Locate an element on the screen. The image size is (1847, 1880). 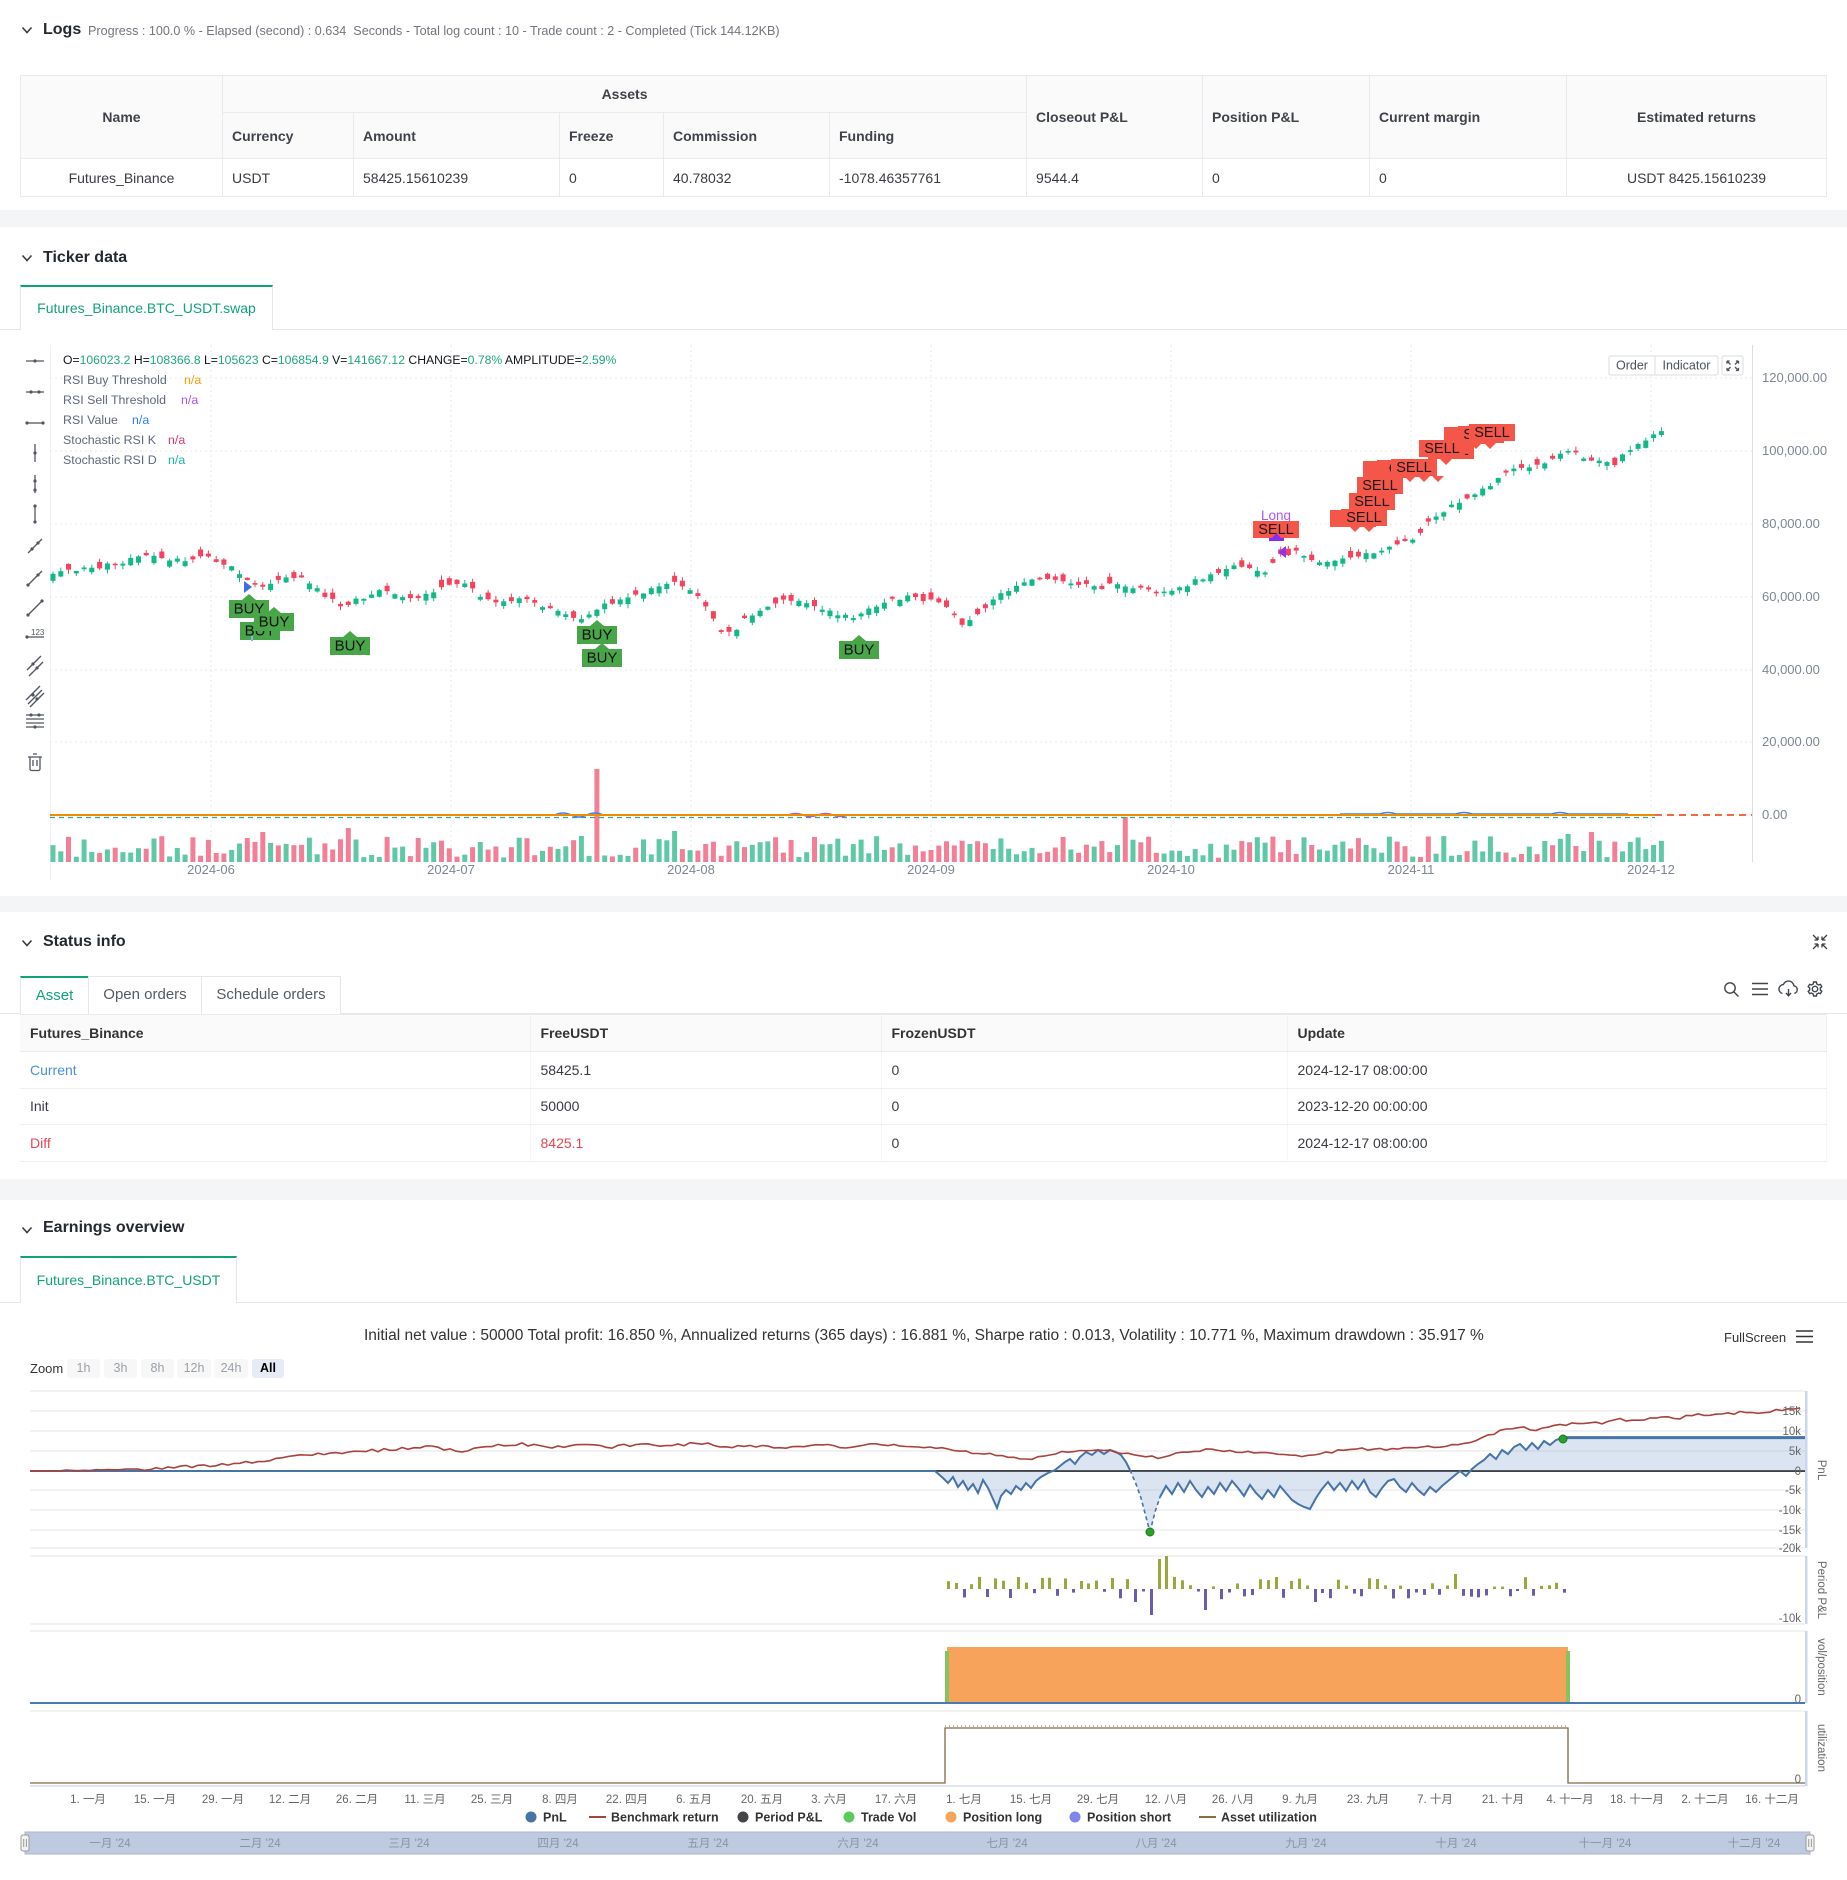
svg-text: 七月 '24 is located at coordinates (1007, 1843).